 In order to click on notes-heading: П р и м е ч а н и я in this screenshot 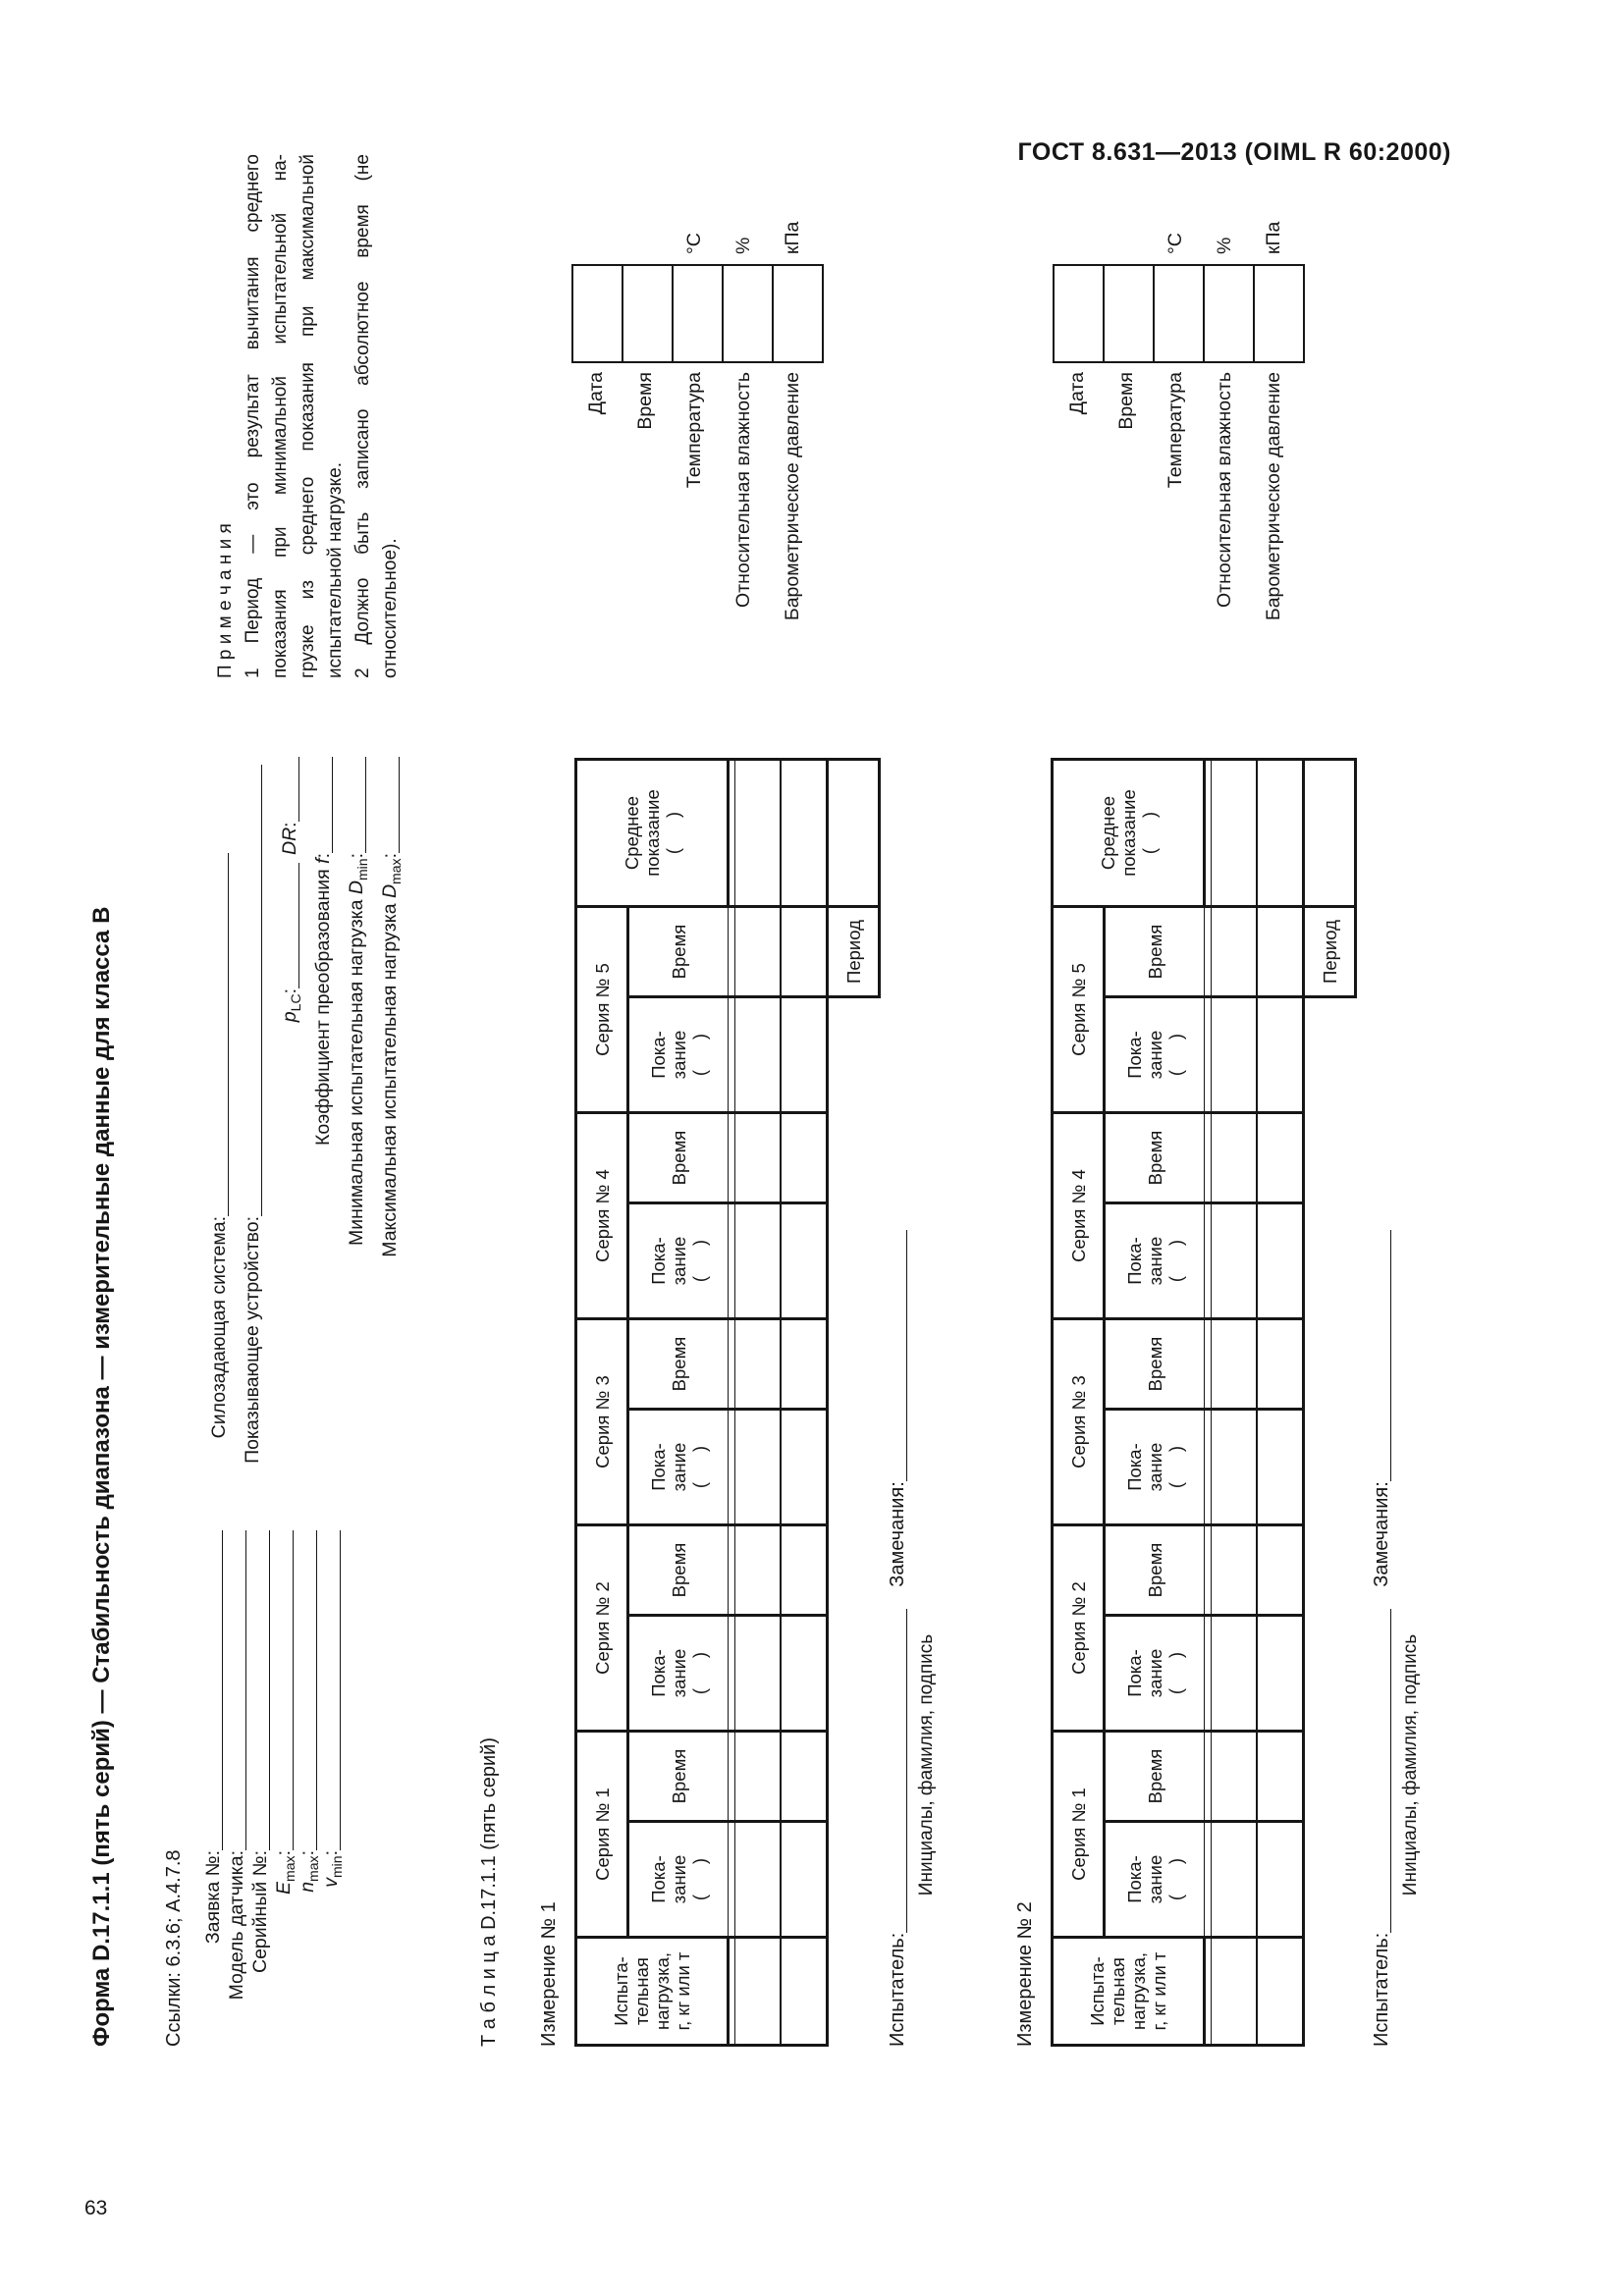, I will do `click(225, 601)`.